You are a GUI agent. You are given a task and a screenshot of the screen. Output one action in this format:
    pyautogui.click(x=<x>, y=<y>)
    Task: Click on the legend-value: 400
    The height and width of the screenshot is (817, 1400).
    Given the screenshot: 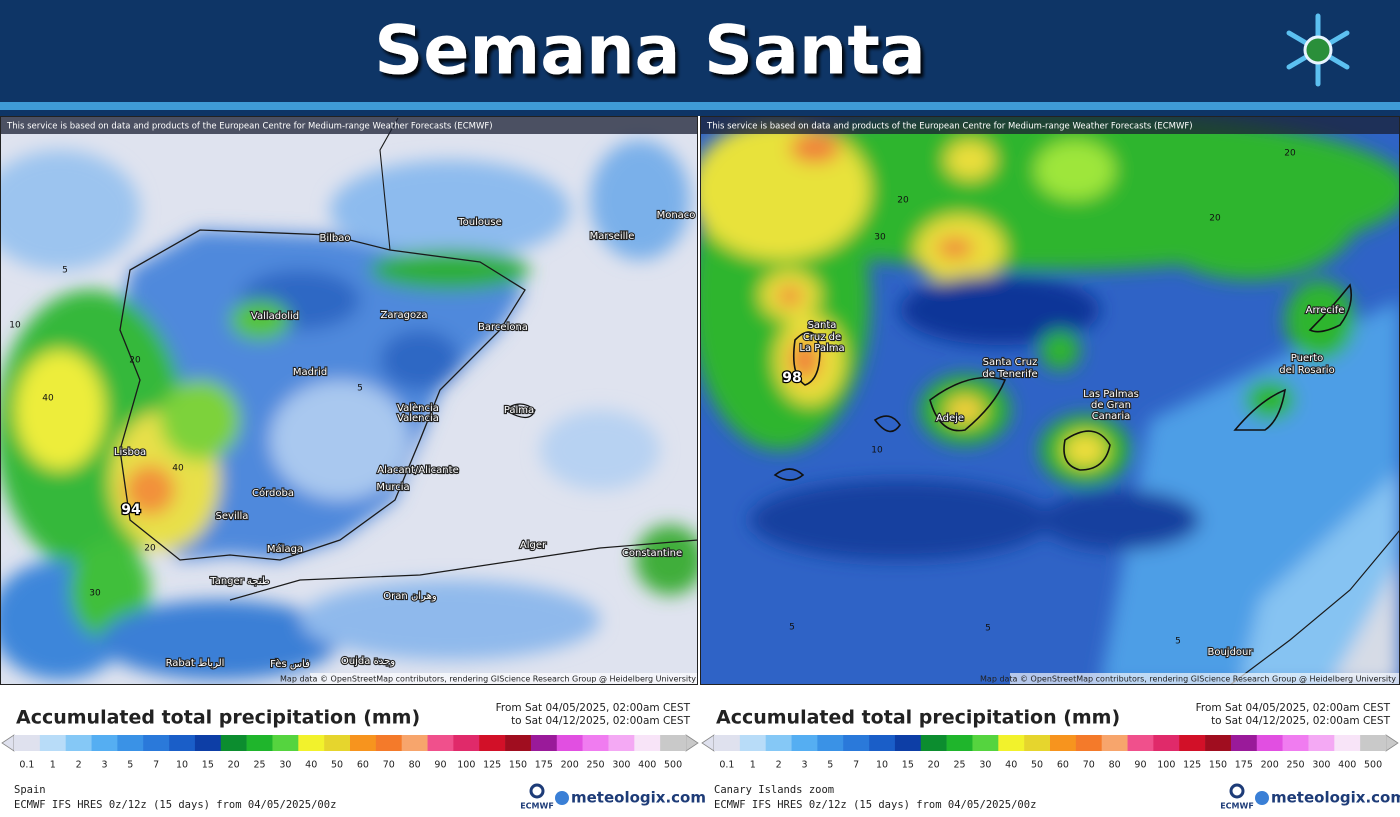 What is the action you would take?
    pyautogui.click(x=1347, y=765)
    